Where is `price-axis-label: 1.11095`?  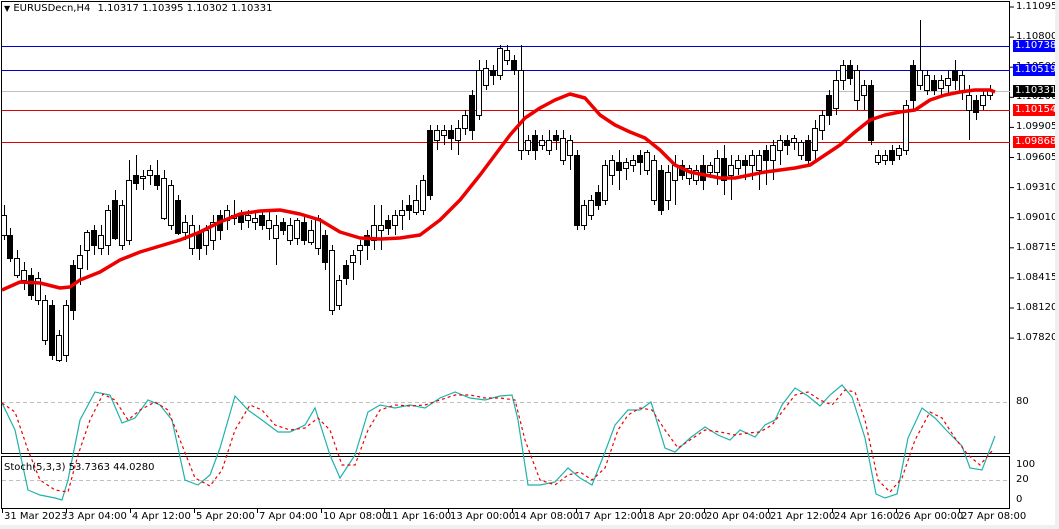 price-axis-label: 1.11095 is located at coordinates (1037, 6).